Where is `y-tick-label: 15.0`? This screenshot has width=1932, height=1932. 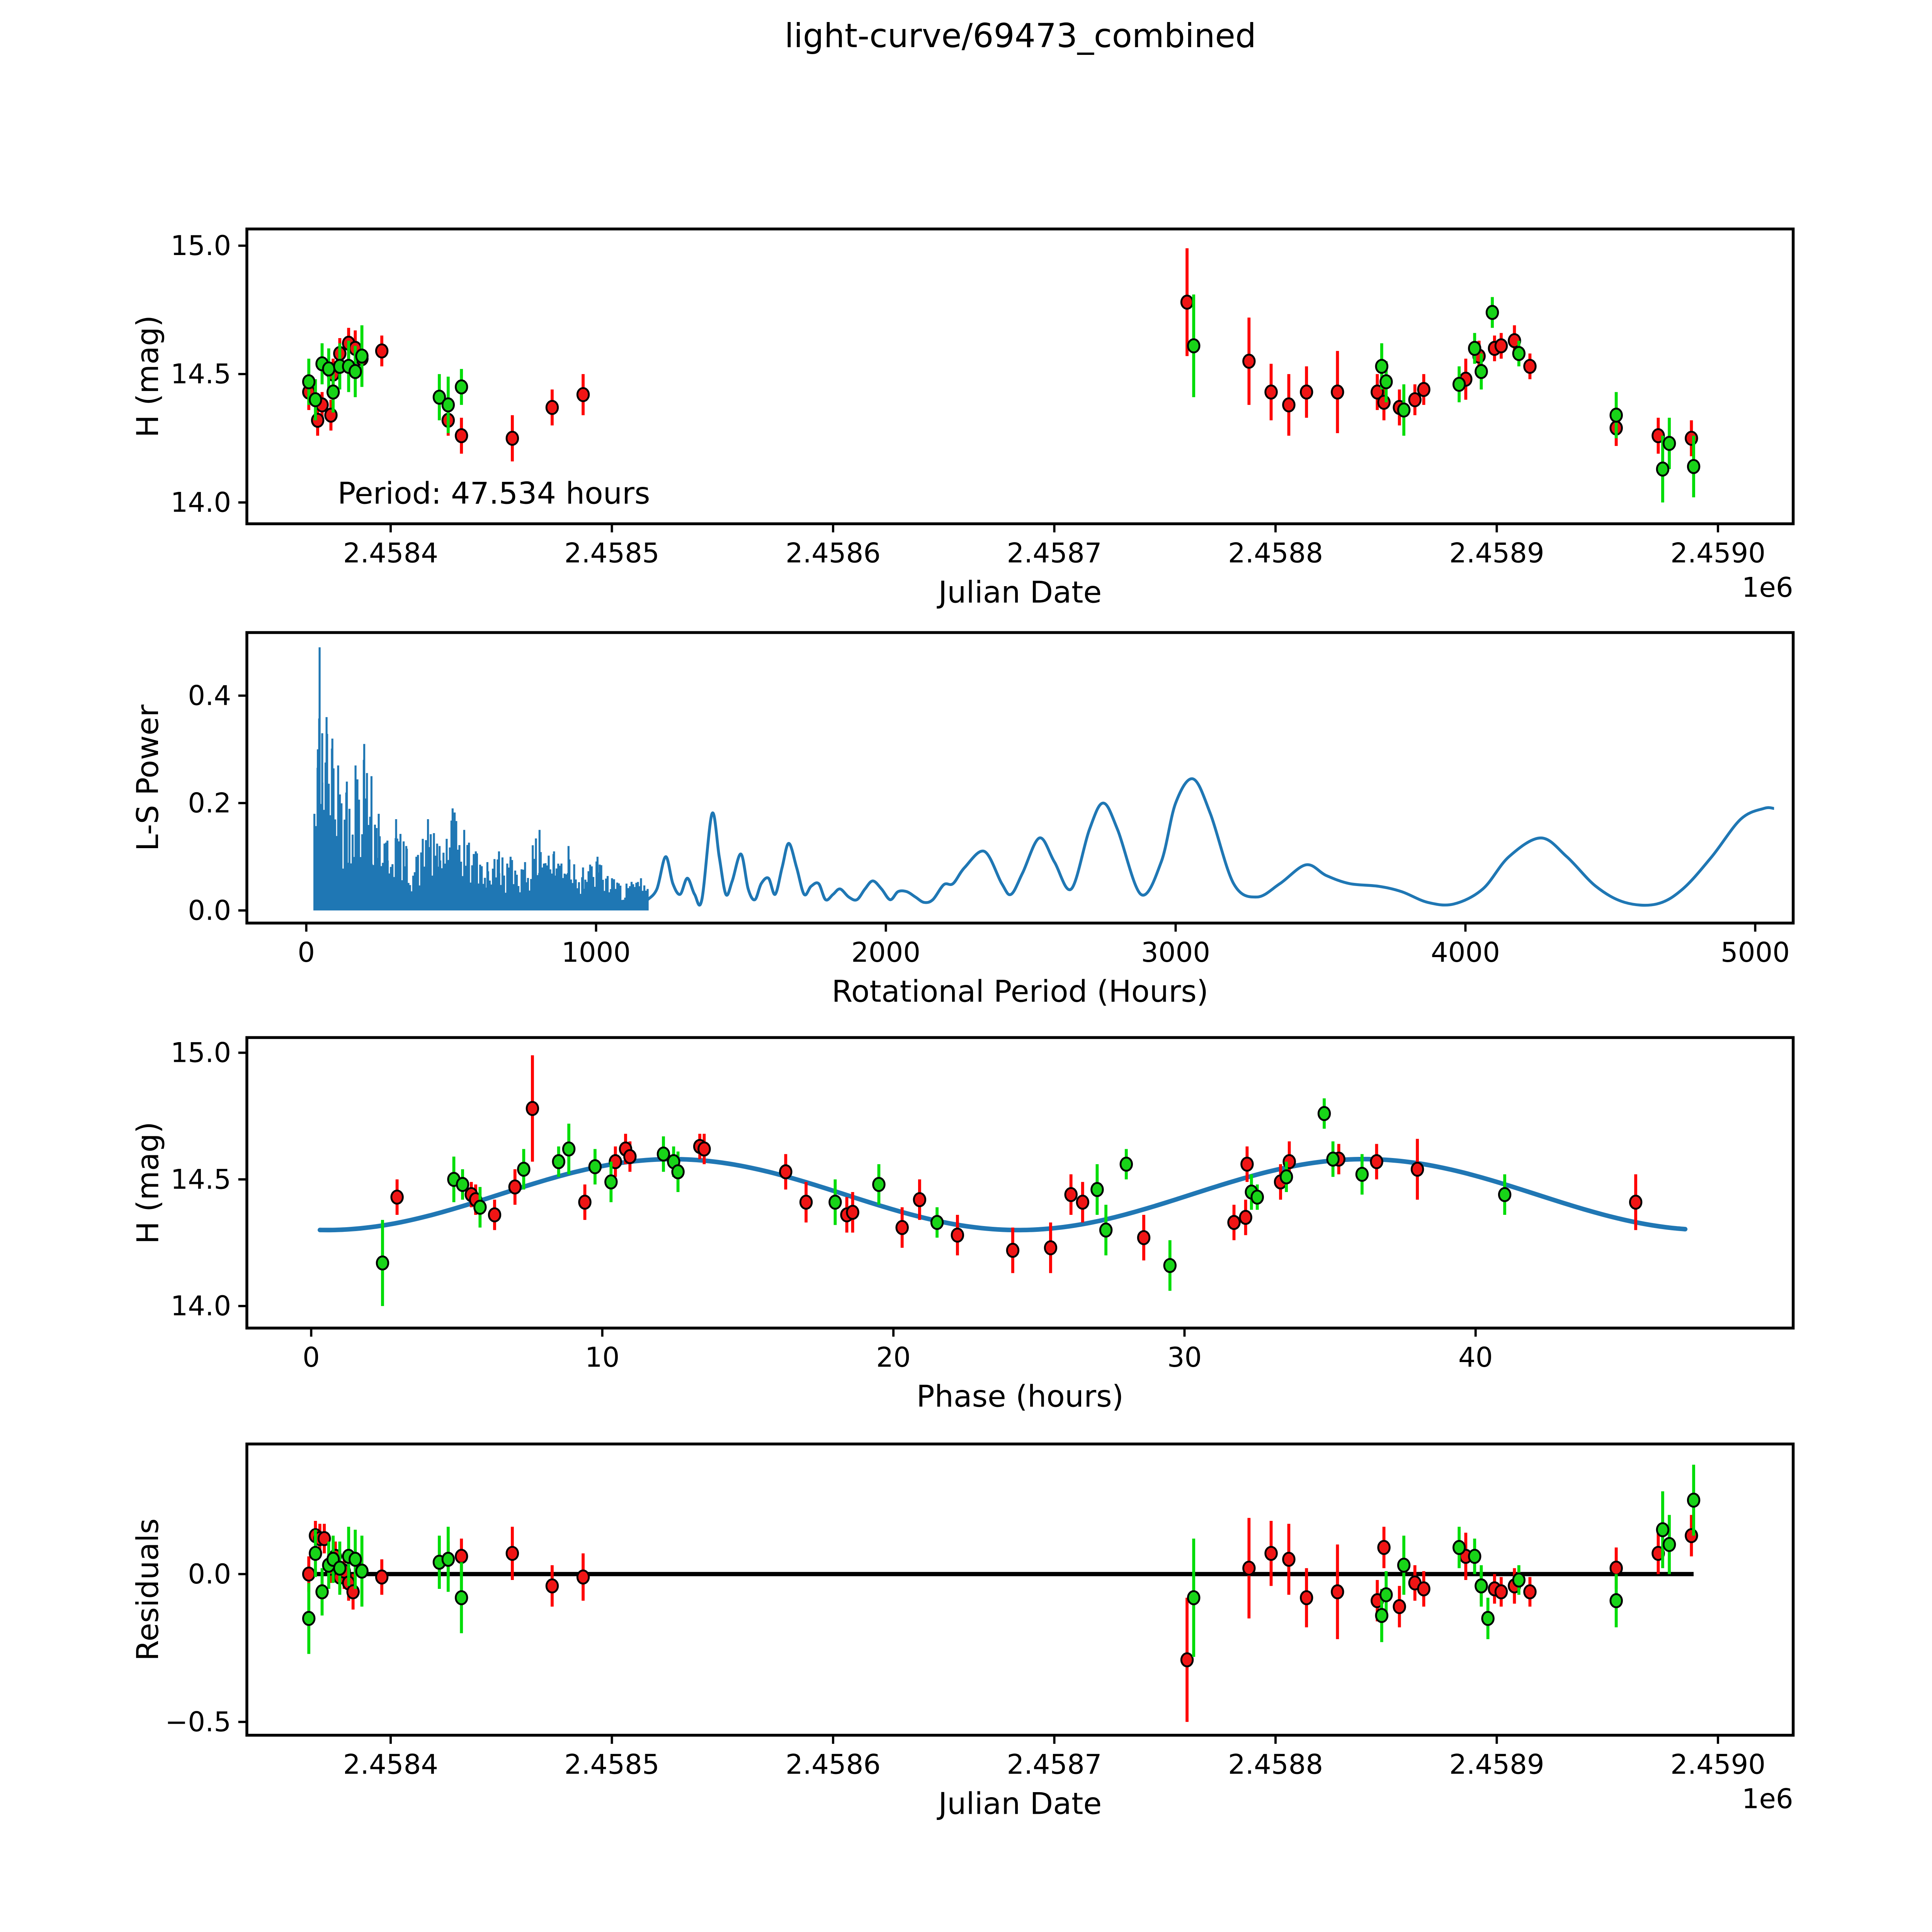 y-tick-label: 15.0 is located at coordinates (200, 1053).